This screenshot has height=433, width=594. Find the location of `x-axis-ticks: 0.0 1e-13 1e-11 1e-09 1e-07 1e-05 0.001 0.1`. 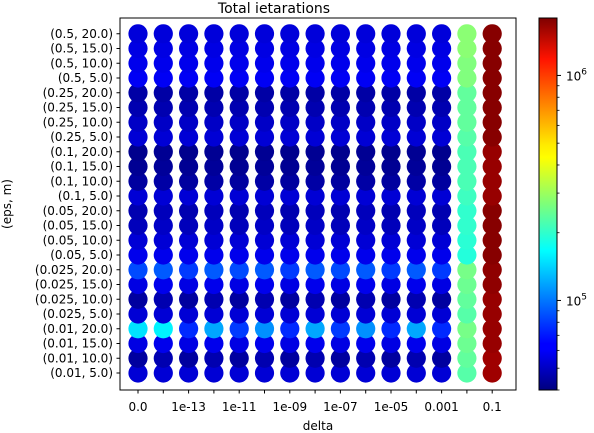

x-axis-ticks: 0.0 1e-13 1e-11 1e-09 1e-07 1e-05 0.001 0.1 is located at coordinates (315, 402).